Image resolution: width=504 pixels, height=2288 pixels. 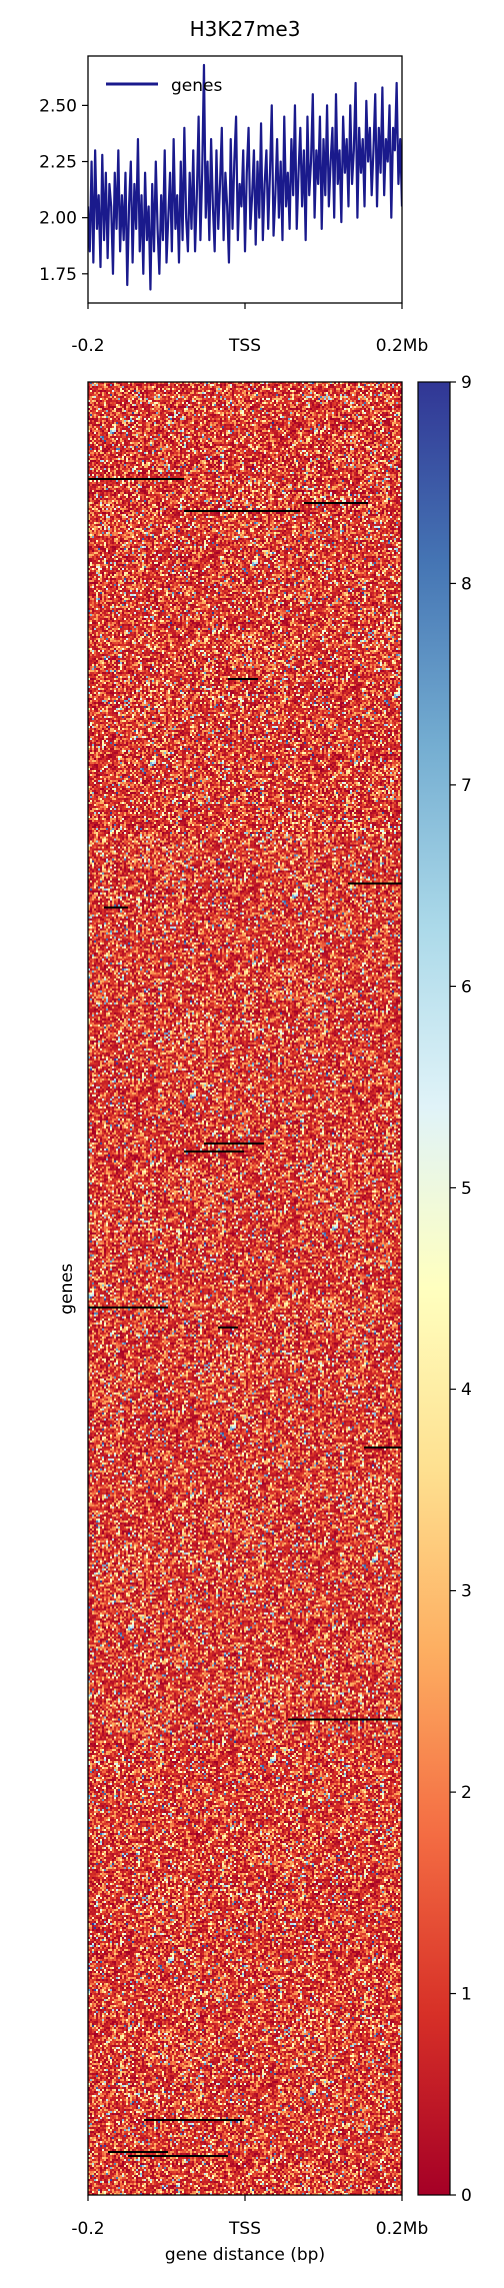 What do you see at coordinates (164, 86) in the screenshot?
I see `profile-legend: genes` at bounding box center [164, 86].